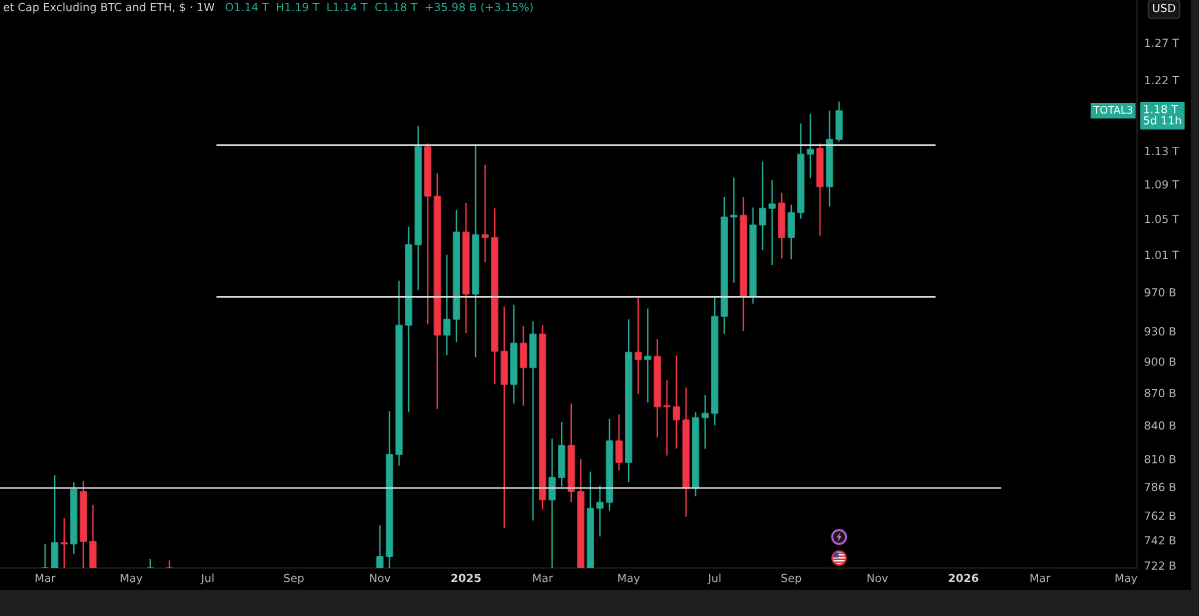 The height and width of the screenshot is (616, 1199). I want to click on y-tick-label: 1.05 T, so click(1162, 219).